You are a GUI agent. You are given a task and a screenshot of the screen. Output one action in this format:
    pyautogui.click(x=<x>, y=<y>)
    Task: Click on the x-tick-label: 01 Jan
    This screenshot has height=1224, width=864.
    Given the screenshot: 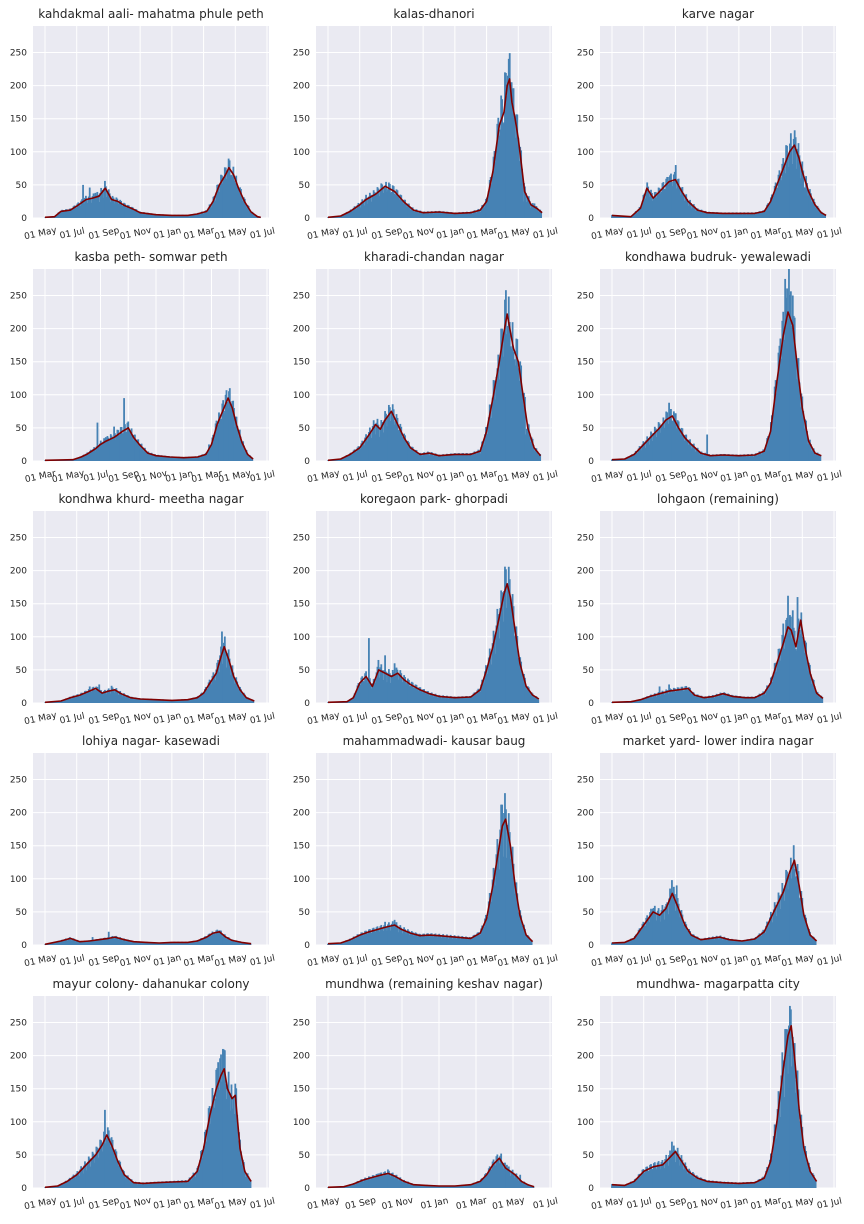 What is the action you would take?
    pyautogui.click(x=168, y=719)
    